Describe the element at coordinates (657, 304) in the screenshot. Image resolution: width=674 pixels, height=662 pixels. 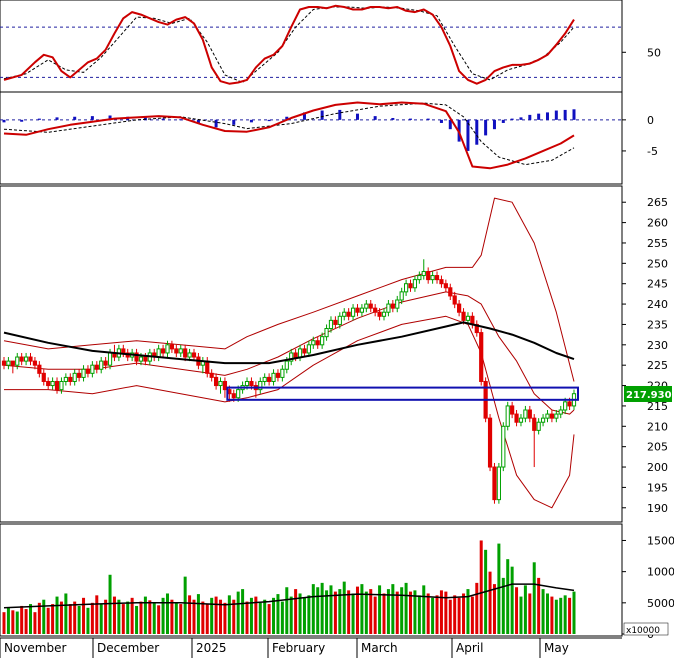
I see `price-axis-tick-label: 240` at that location.